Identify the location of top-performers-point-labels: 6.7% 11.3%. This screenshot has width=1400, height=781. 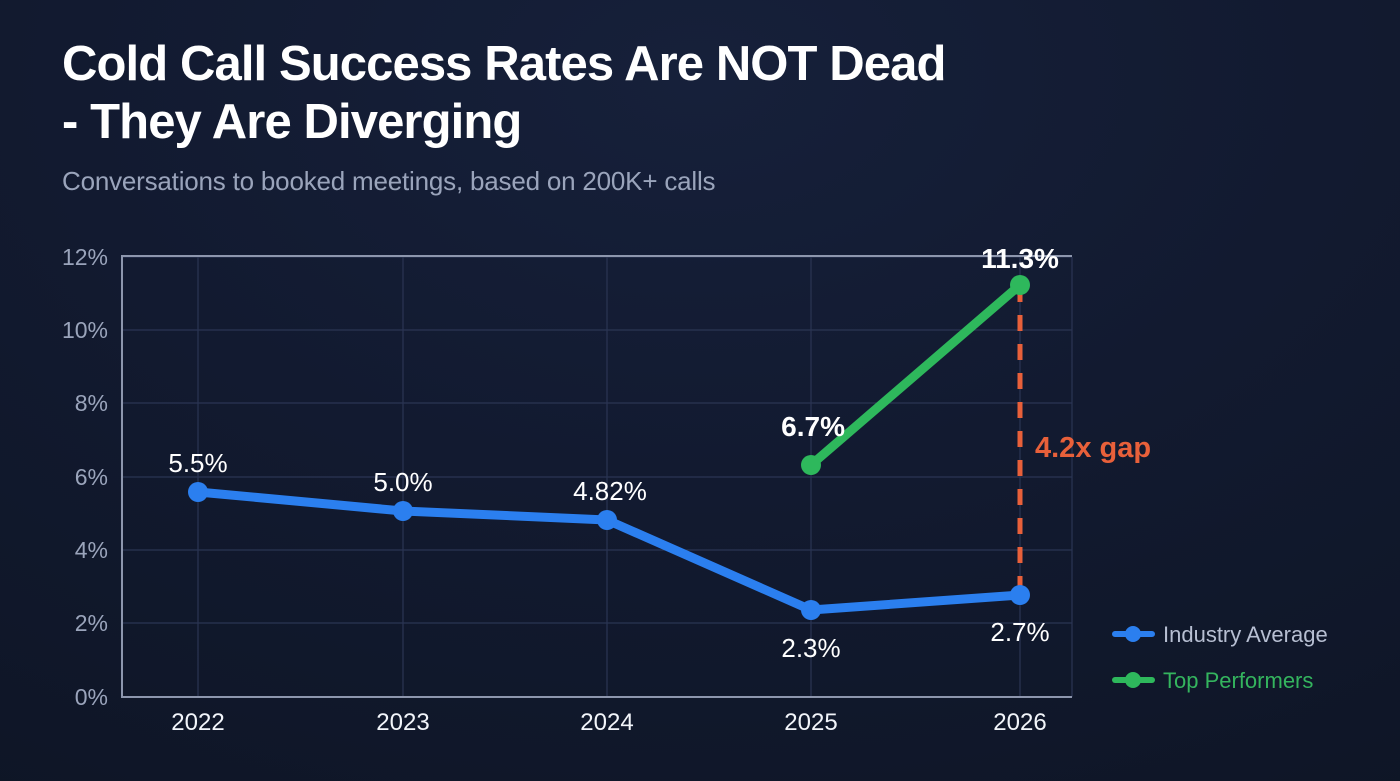
(920, 342).